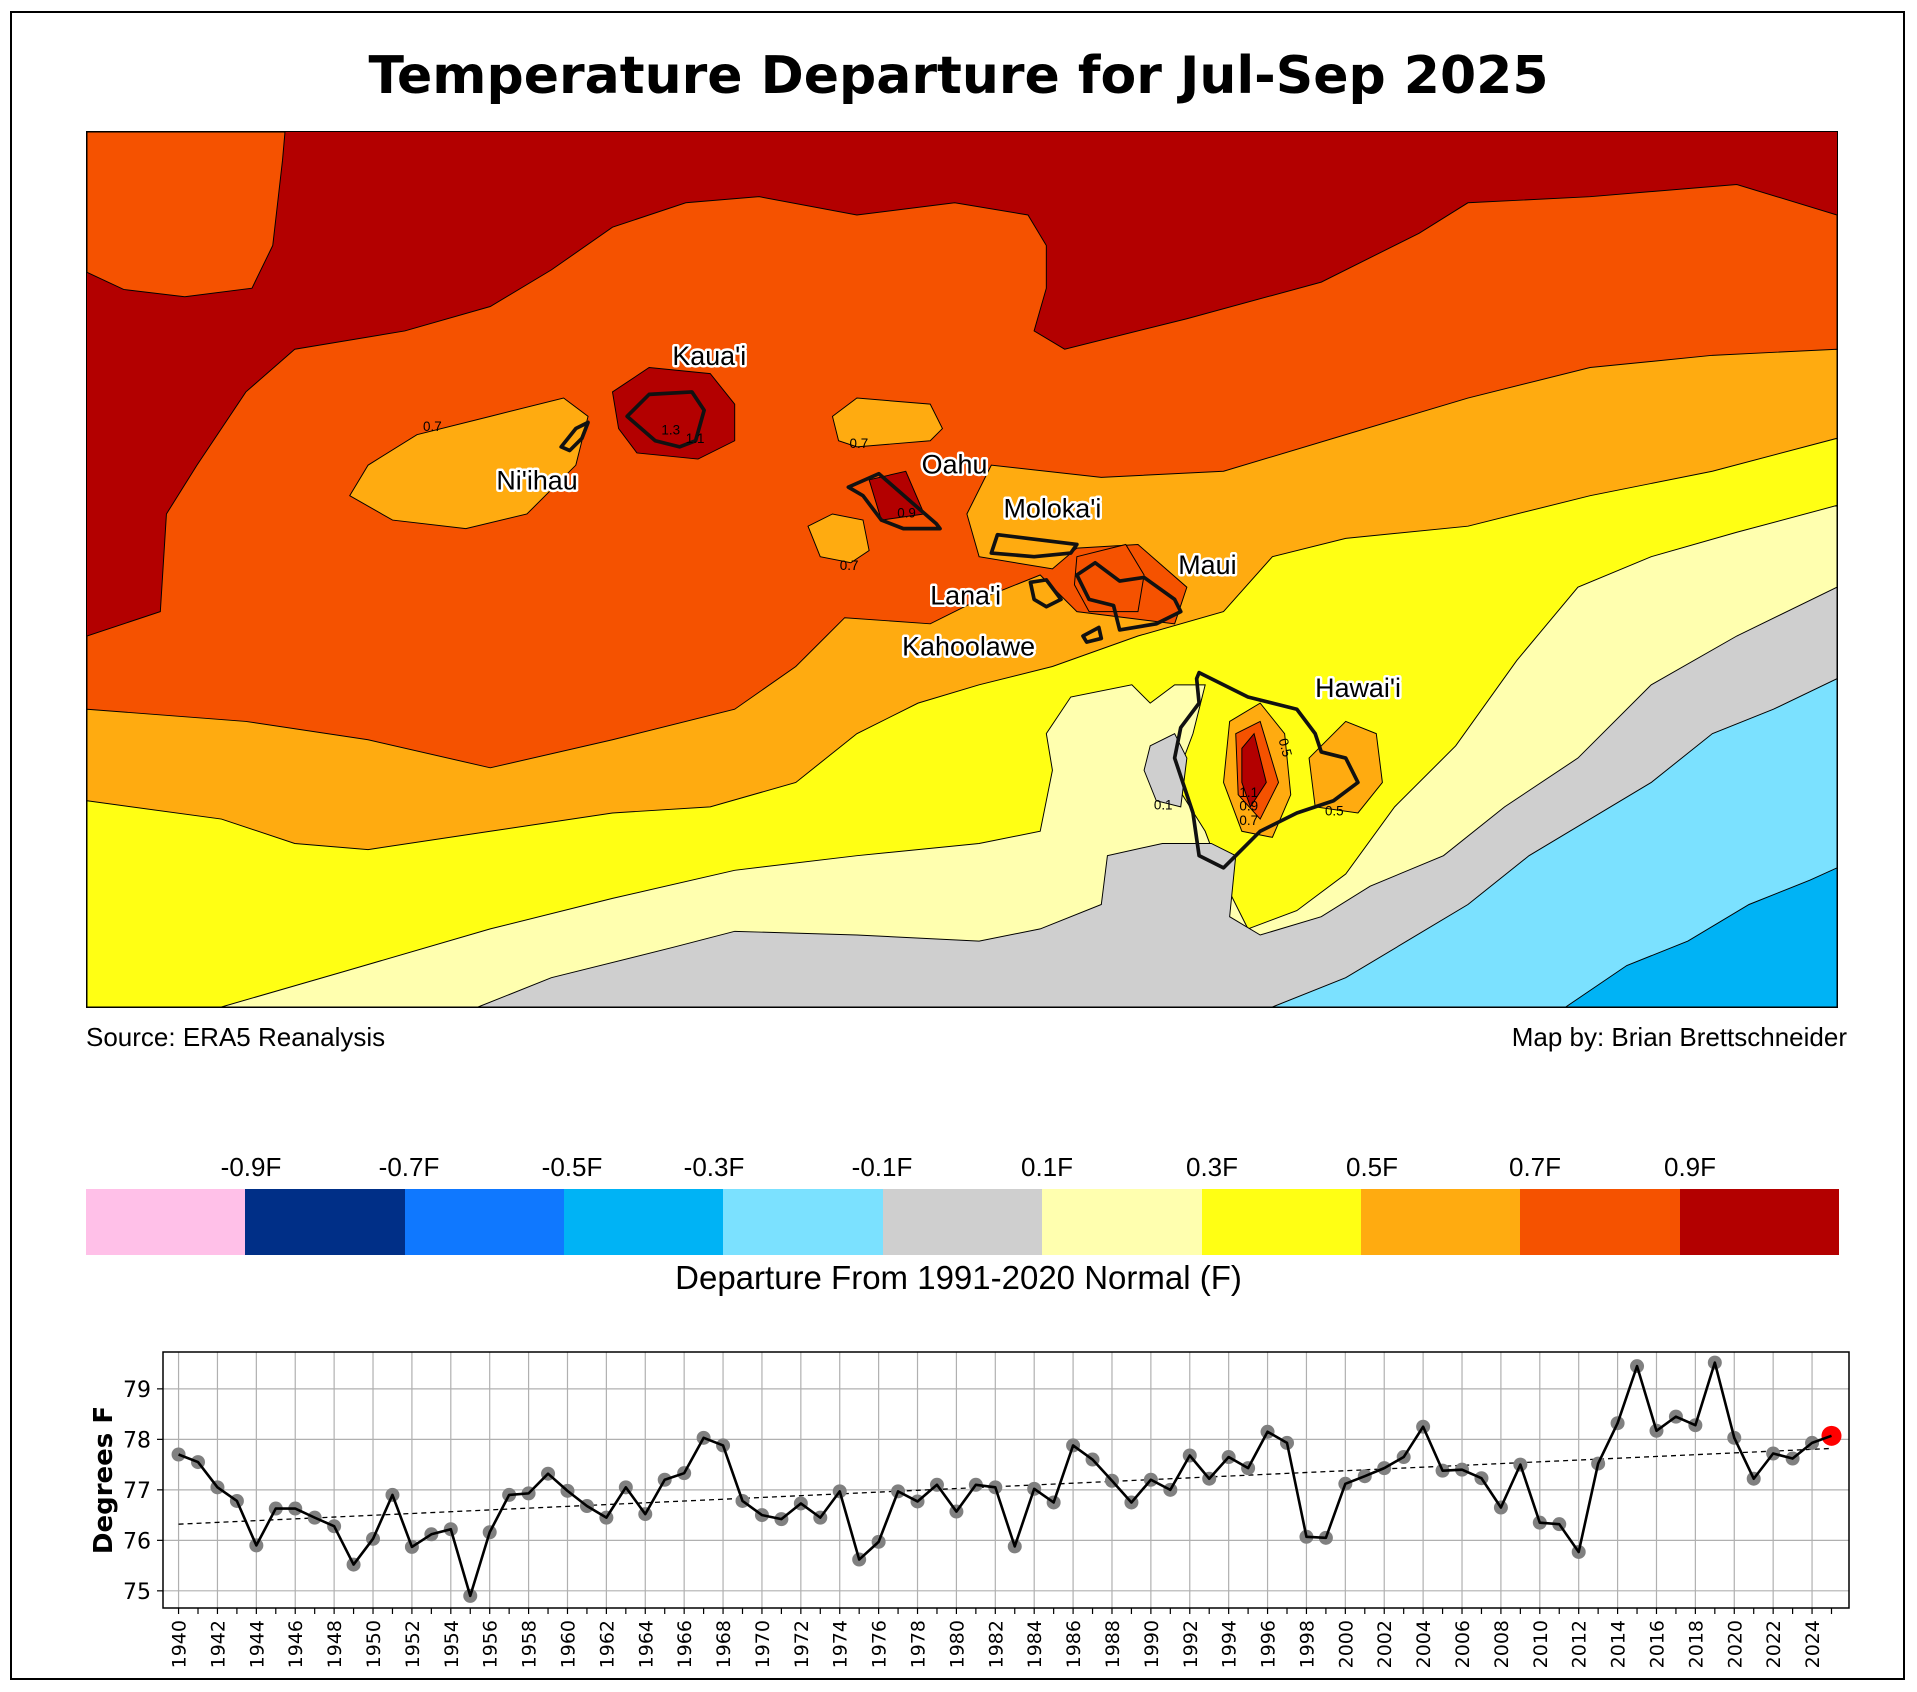 The width and height of the screenshot is (1917, 1692). I want to click on colorbar-tick: 0.9F, so click(1690, 1167).